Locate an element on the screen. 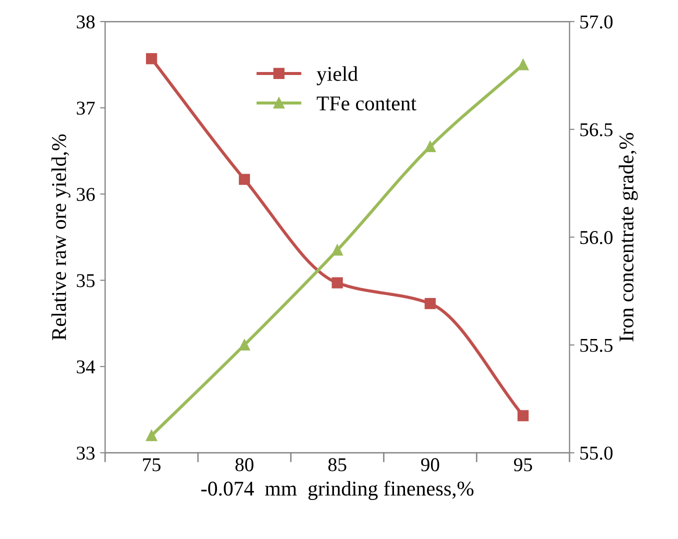 Image resolution: width=678 pixels, height=539 pixels. x-tick-label: 80 is located at coordinates (244, 465).